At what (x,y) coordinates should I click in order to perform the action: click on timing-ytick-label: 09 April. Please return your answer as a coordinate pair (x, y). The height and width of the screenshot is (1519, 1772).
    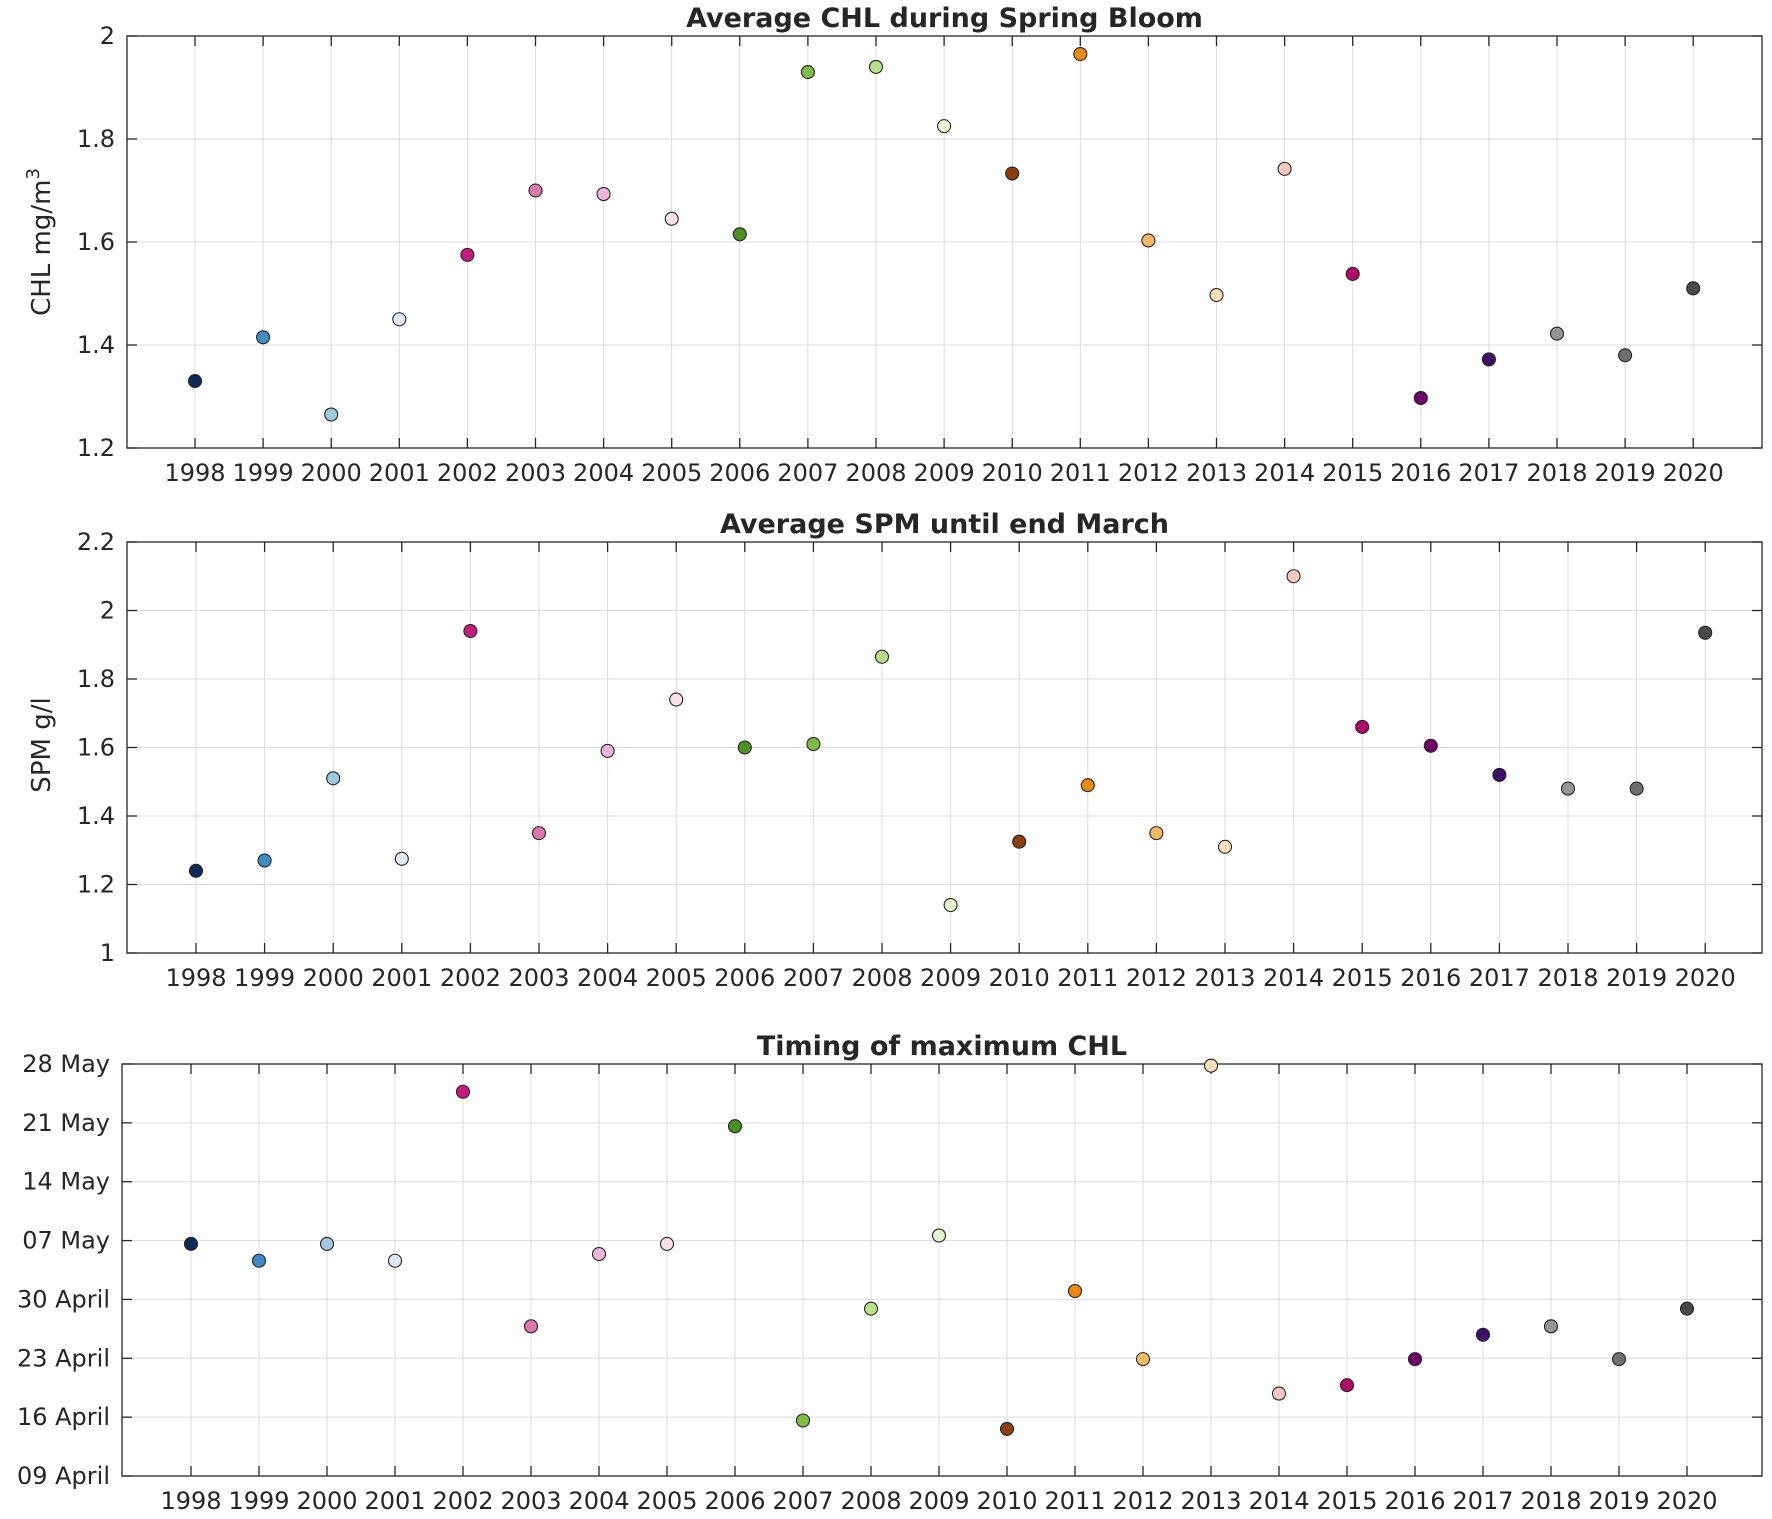
    Looking at the image, I should click on (63, 1476).